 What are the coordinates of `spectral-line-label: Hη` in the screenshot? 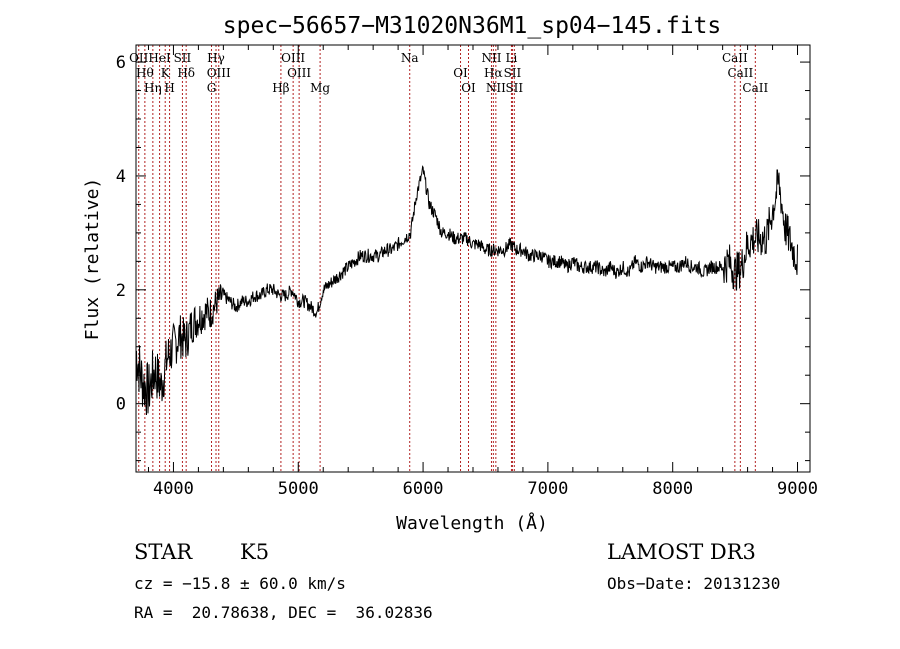 It's located at (153, 88).